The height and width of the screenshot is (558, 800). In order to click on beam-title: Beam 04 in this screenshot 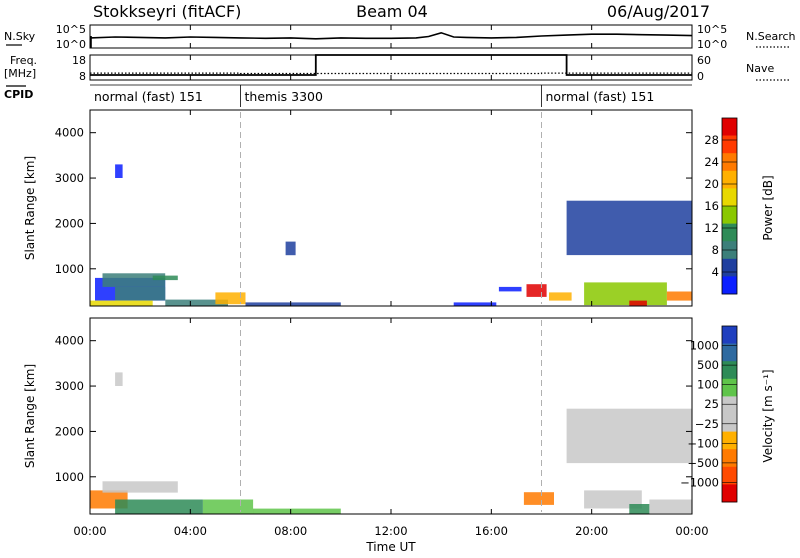, I will do `click(392, 11)`.